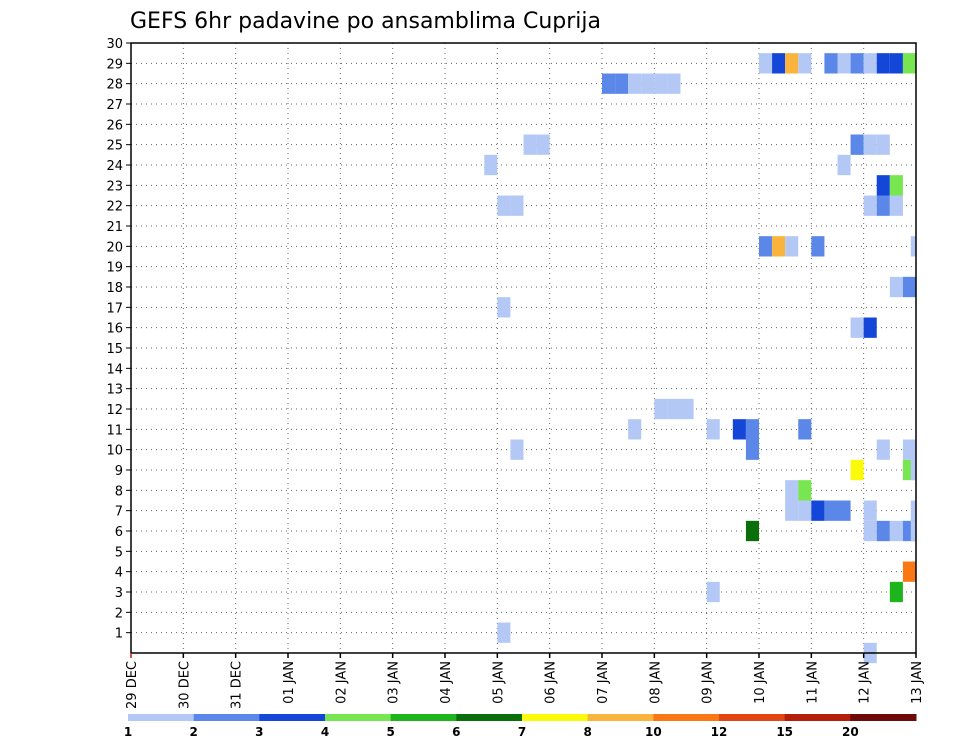  Describe the element at coordinates (114, 349) in the screenshot. I see `y-tick-label: 15` at that location.